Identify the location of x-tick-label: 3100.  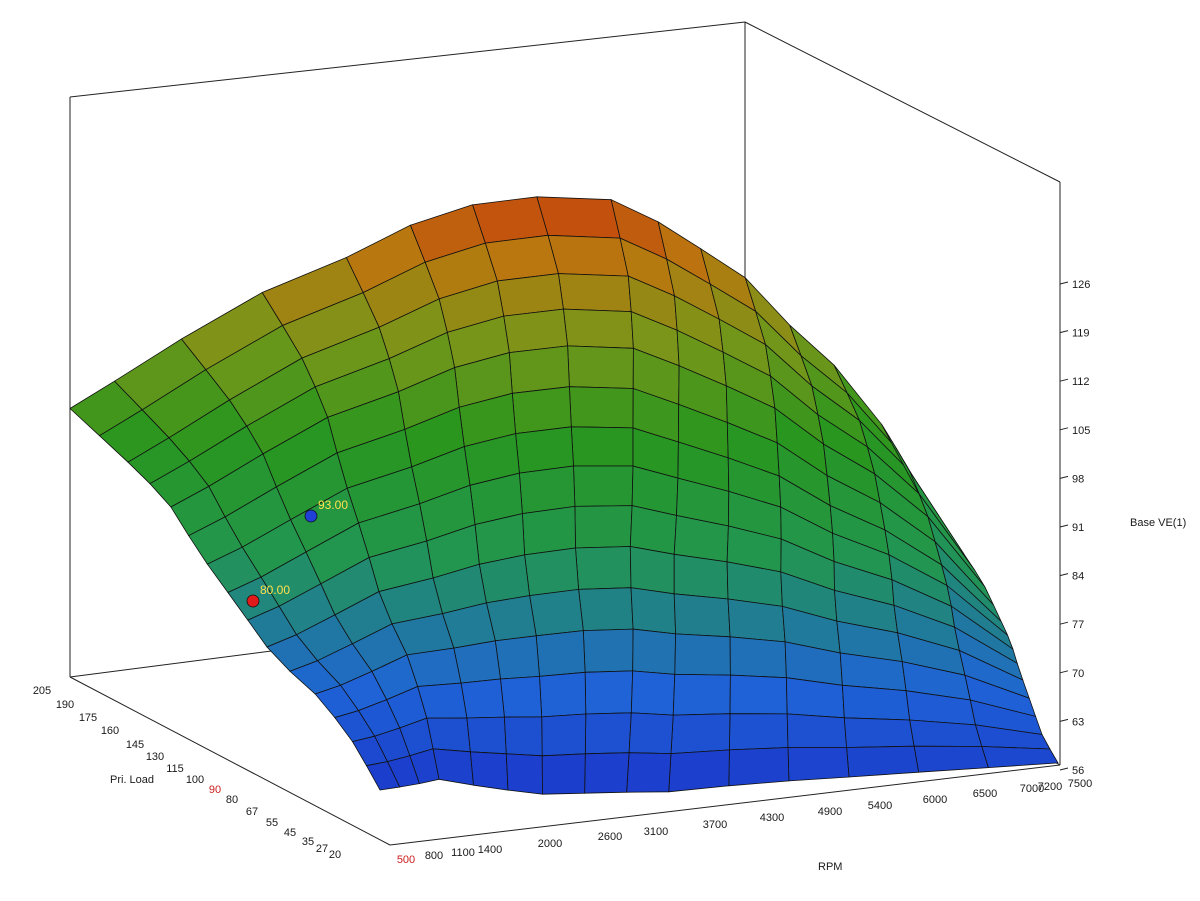
(656, 832).